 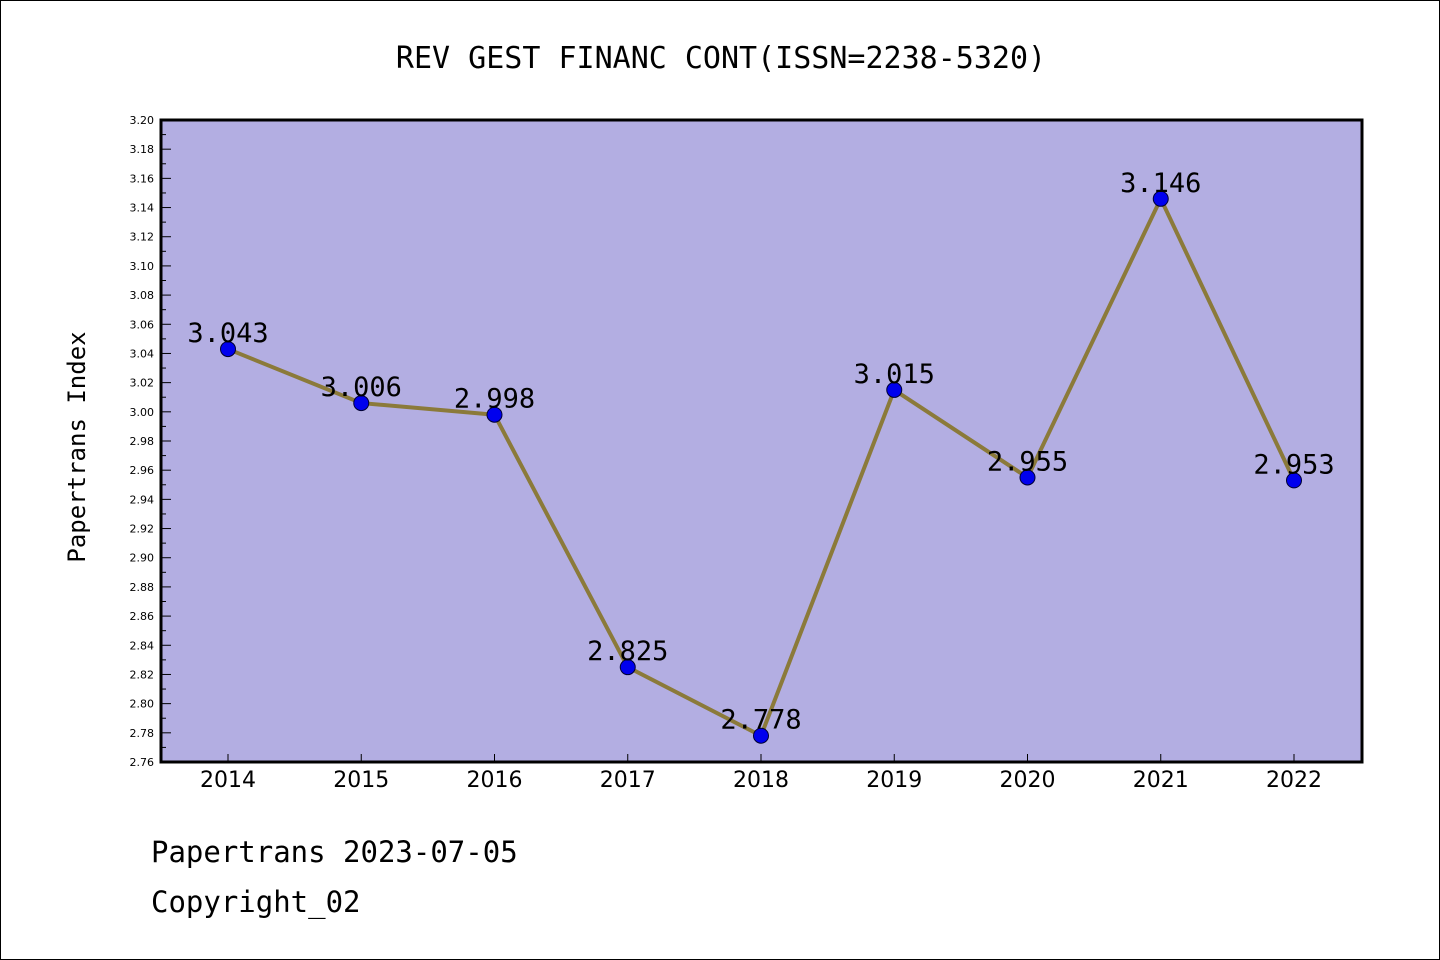 What do you see at coordinates (142, 529) in the screenshot?
I see `y-tick-label: 2.92` at bounding box center [142, 529].